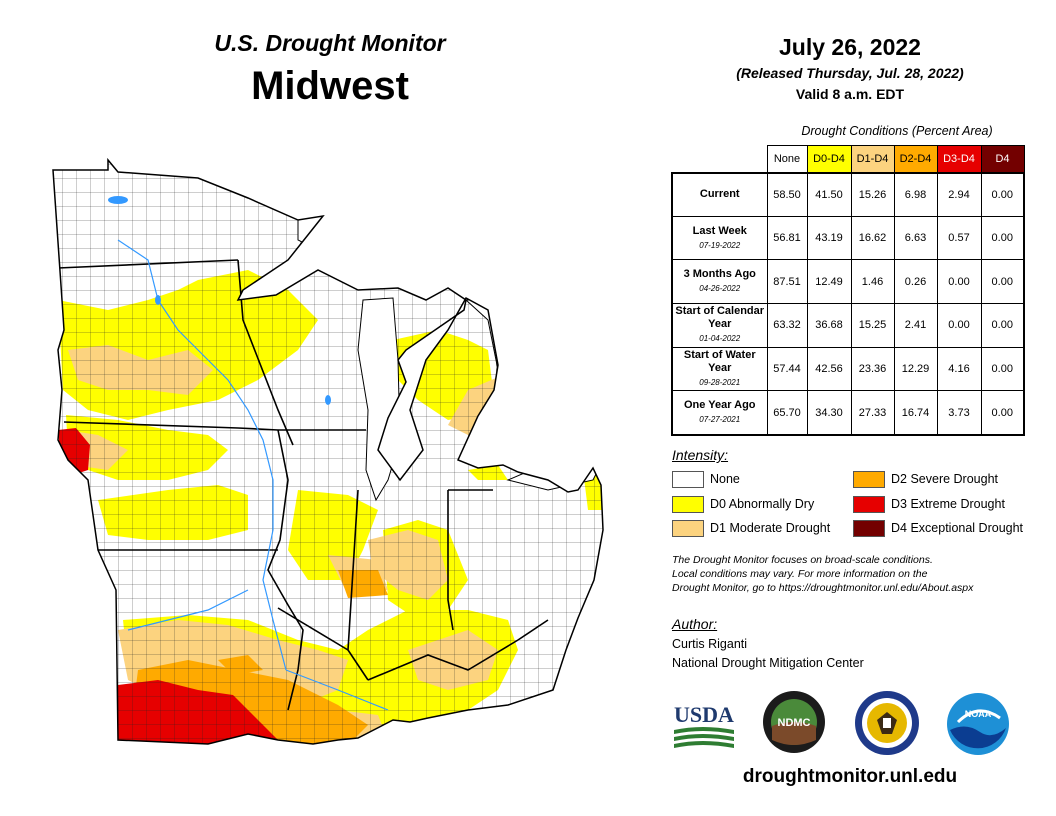 Image resolution: width=1056 pixels, height=816 pixels. Describe the element at coordinates (850, 47) in the screenshot. I see `map-date: July 26, 2022` at that location.